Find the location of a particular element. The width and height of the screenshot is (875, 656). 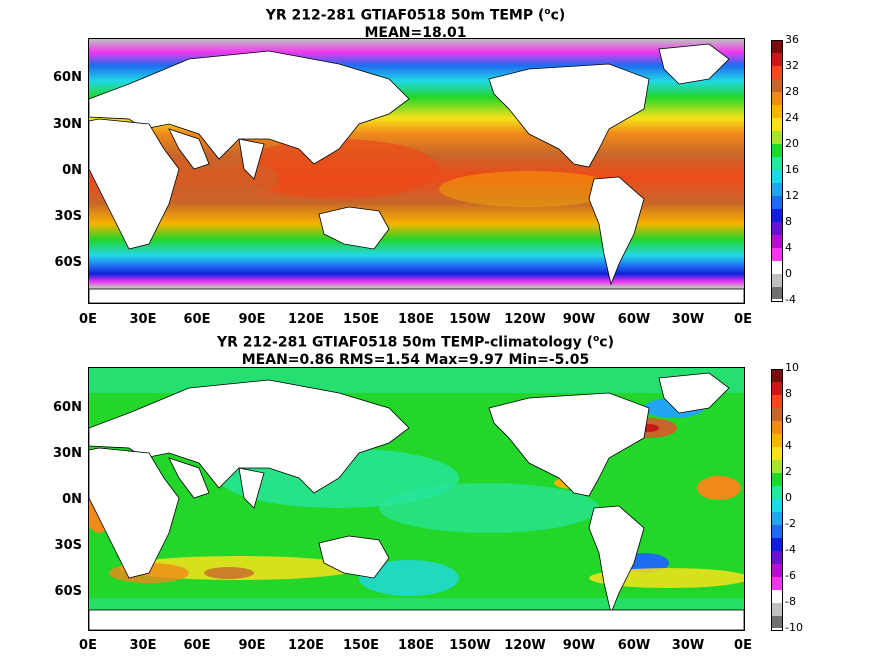

anomaly-colorbar-label: 8 is located at coordinates (788, 393).